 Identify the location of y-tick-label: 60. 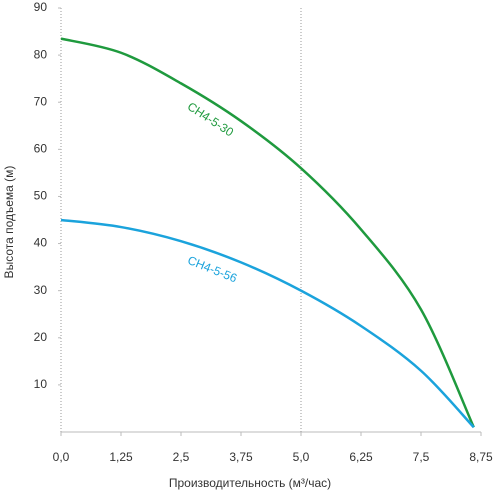
(41, 149).